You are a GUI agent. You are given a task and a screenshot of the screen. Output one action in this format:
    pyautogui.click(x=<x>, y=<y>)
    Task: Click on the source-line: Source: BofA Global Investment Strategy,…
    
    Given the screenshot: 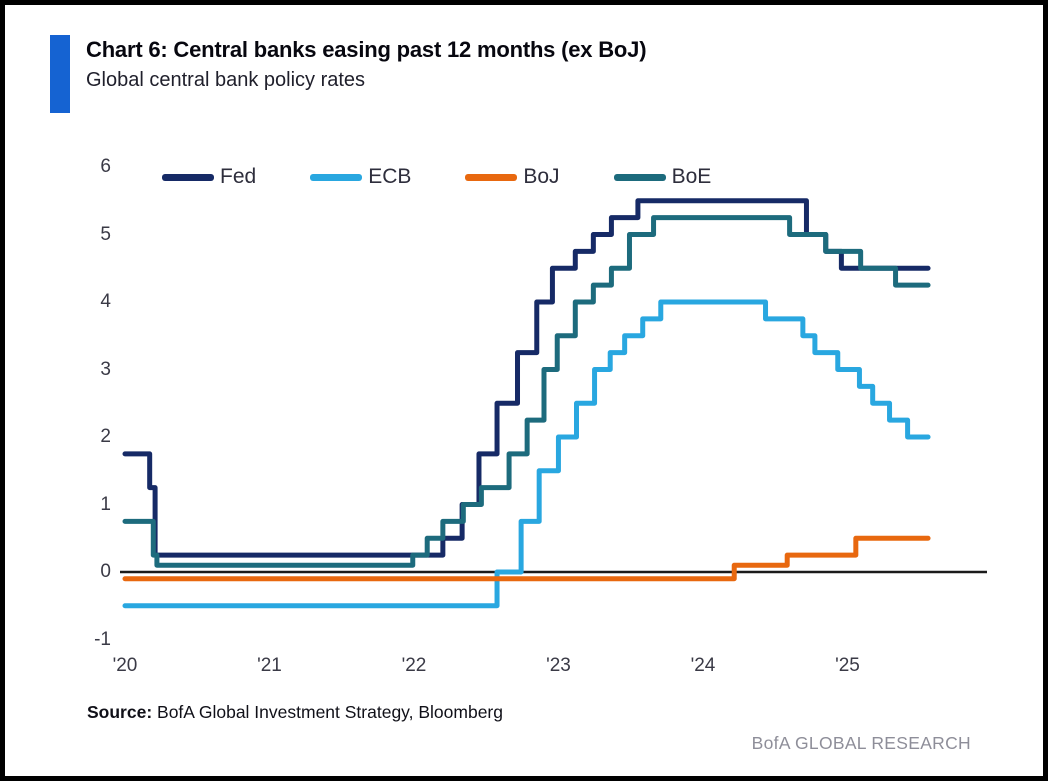 What is the action you would take?
    pyautogui.click(x=295, y=712)
    